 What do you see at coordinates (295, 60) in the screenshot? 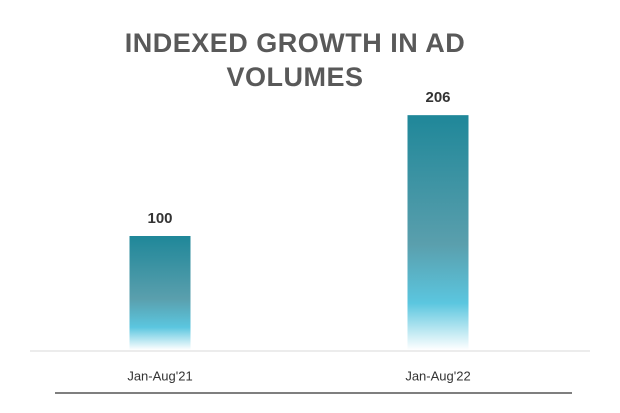
I see `chart-title: INDEXED GROWTH IN AD VOLUMES` at bounding box center [295, 60].